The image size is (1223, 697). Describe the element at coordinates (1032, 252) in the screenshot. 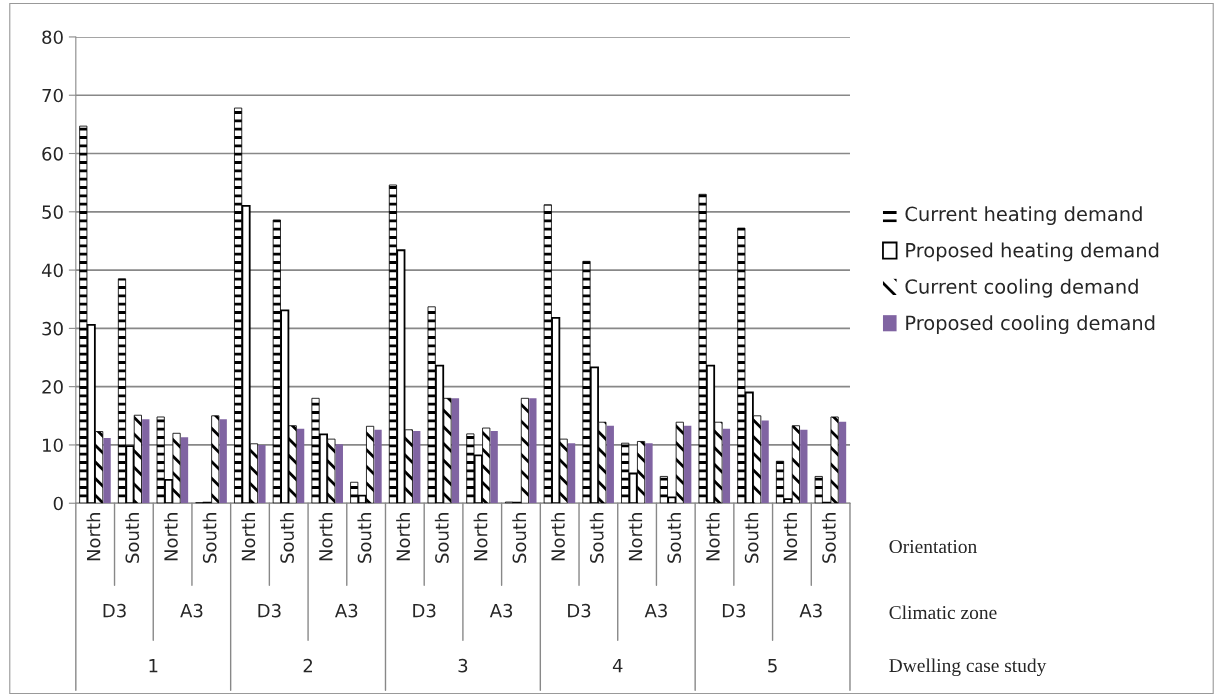

I see `legend-label: Proposed heating demand` at that location.